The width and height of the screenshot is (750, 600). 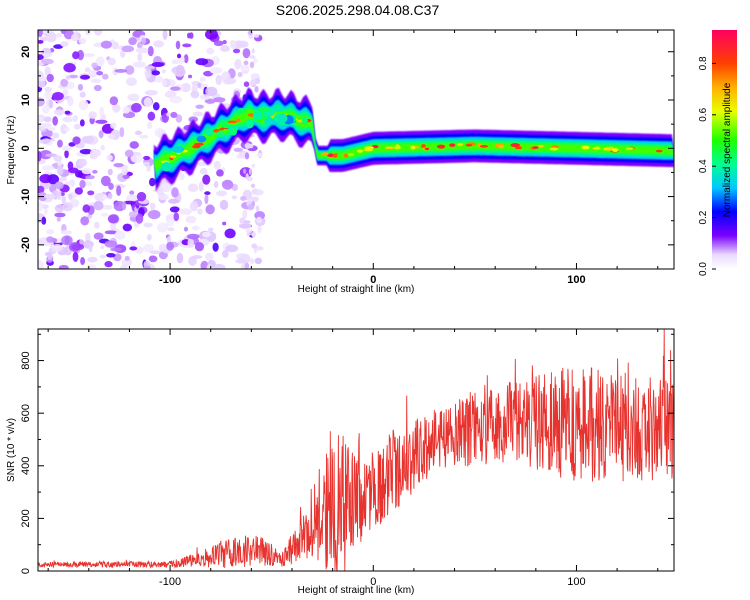 I want to click on snr-x-axis-label: Height of straight line (km), so click(x=356, y=590).